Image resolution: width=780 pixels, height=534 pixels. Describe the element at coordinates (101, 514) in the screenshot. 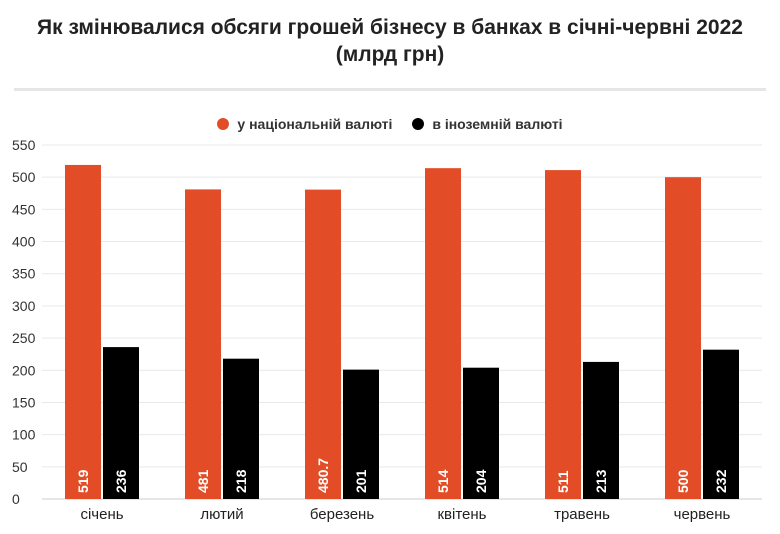

I see `x-tick-label: січень` at that location.